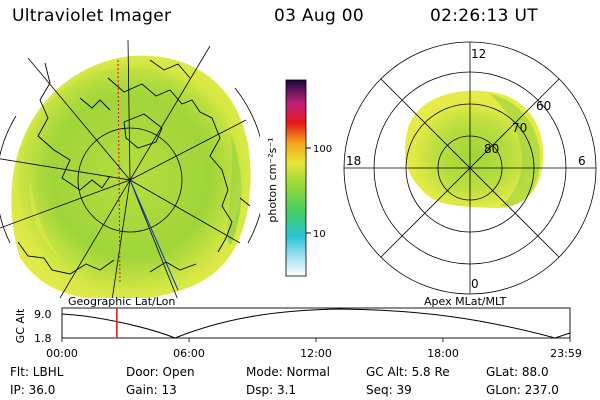 The height and width of the screenshot is (400, 600). Describe the element at coordinates (160, 372) in the screenshot. I see `door-value: Door: Open` at that location.